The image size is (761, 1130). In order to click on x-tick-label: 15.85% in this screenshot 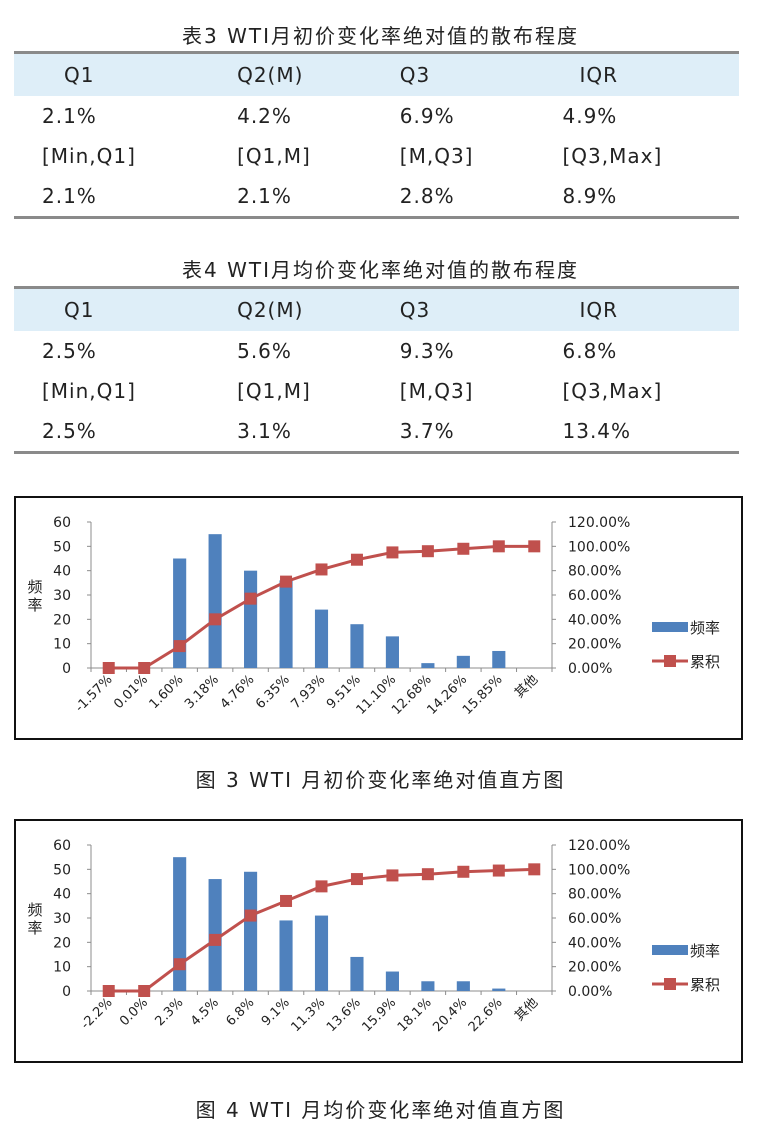, I will do `click(483, 695)`.